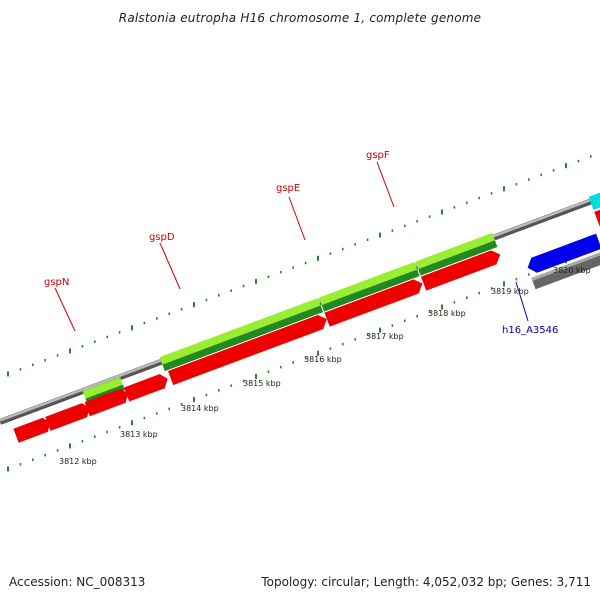 The height and width of the screenshot is (600, 600). I want to click on gene-label-gspF: gspF, so click(378, 155).